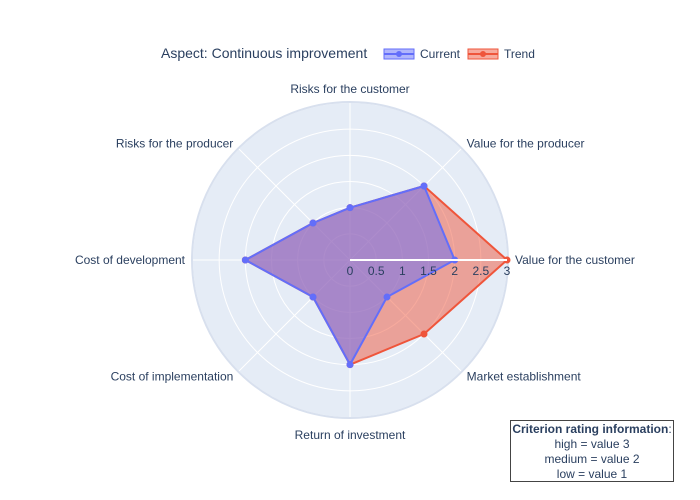 The width and height of the screenshot is (700, 500). I want to click on angular-label: Cost of implementation, so click(172, 377).